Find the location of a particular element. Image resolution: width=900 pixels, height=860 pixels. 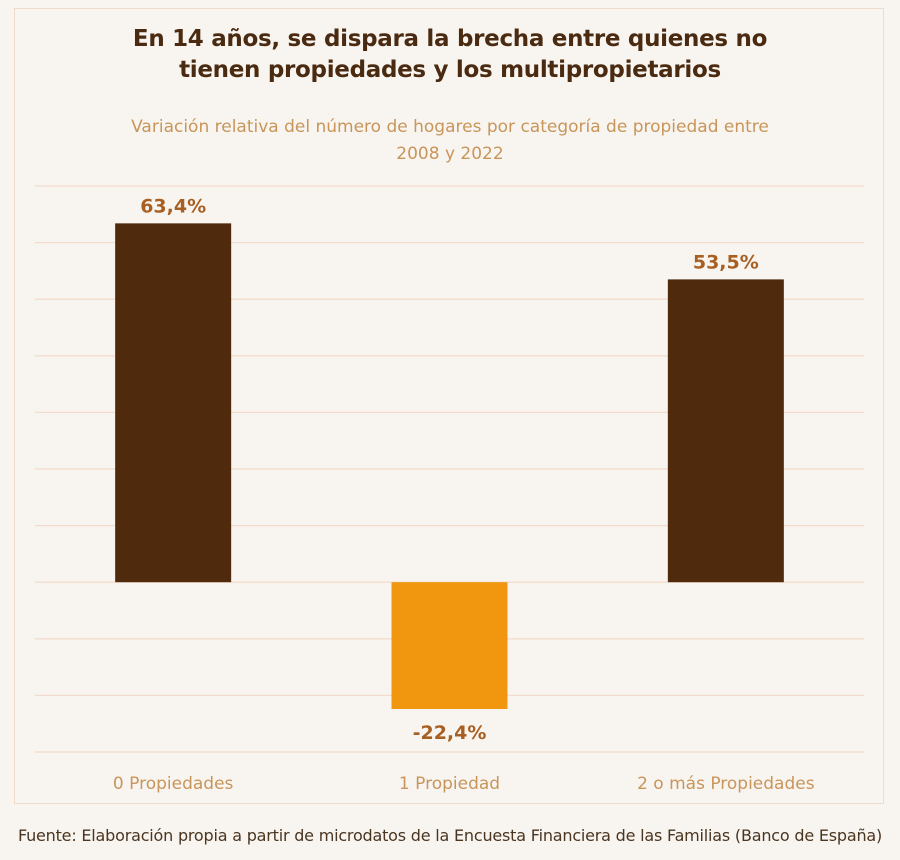

data-label: 53,5% is located at coordinates (726, 262).